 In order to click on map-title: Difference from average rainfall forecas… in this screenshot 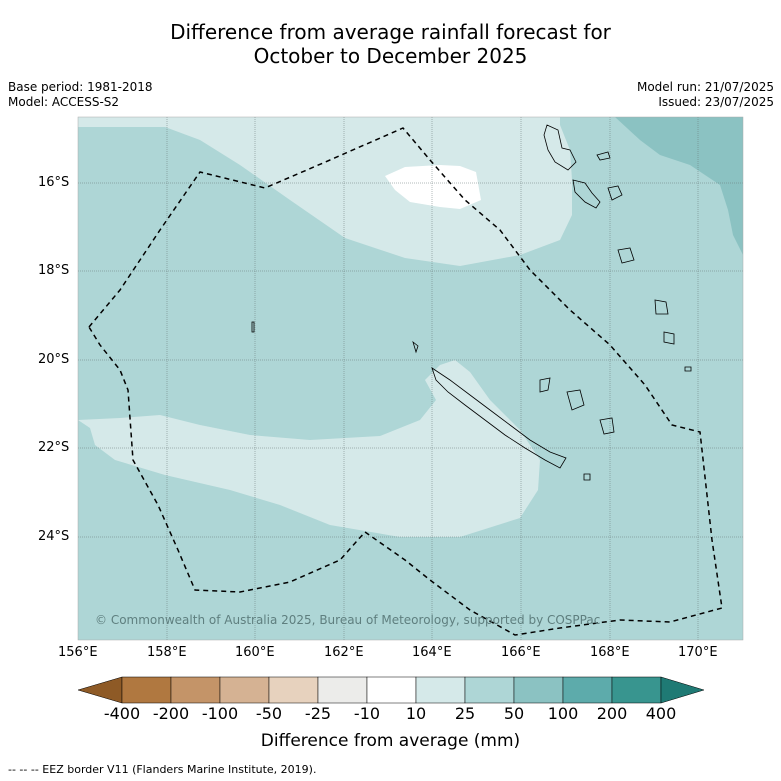, I will do `click(390, 44)`.